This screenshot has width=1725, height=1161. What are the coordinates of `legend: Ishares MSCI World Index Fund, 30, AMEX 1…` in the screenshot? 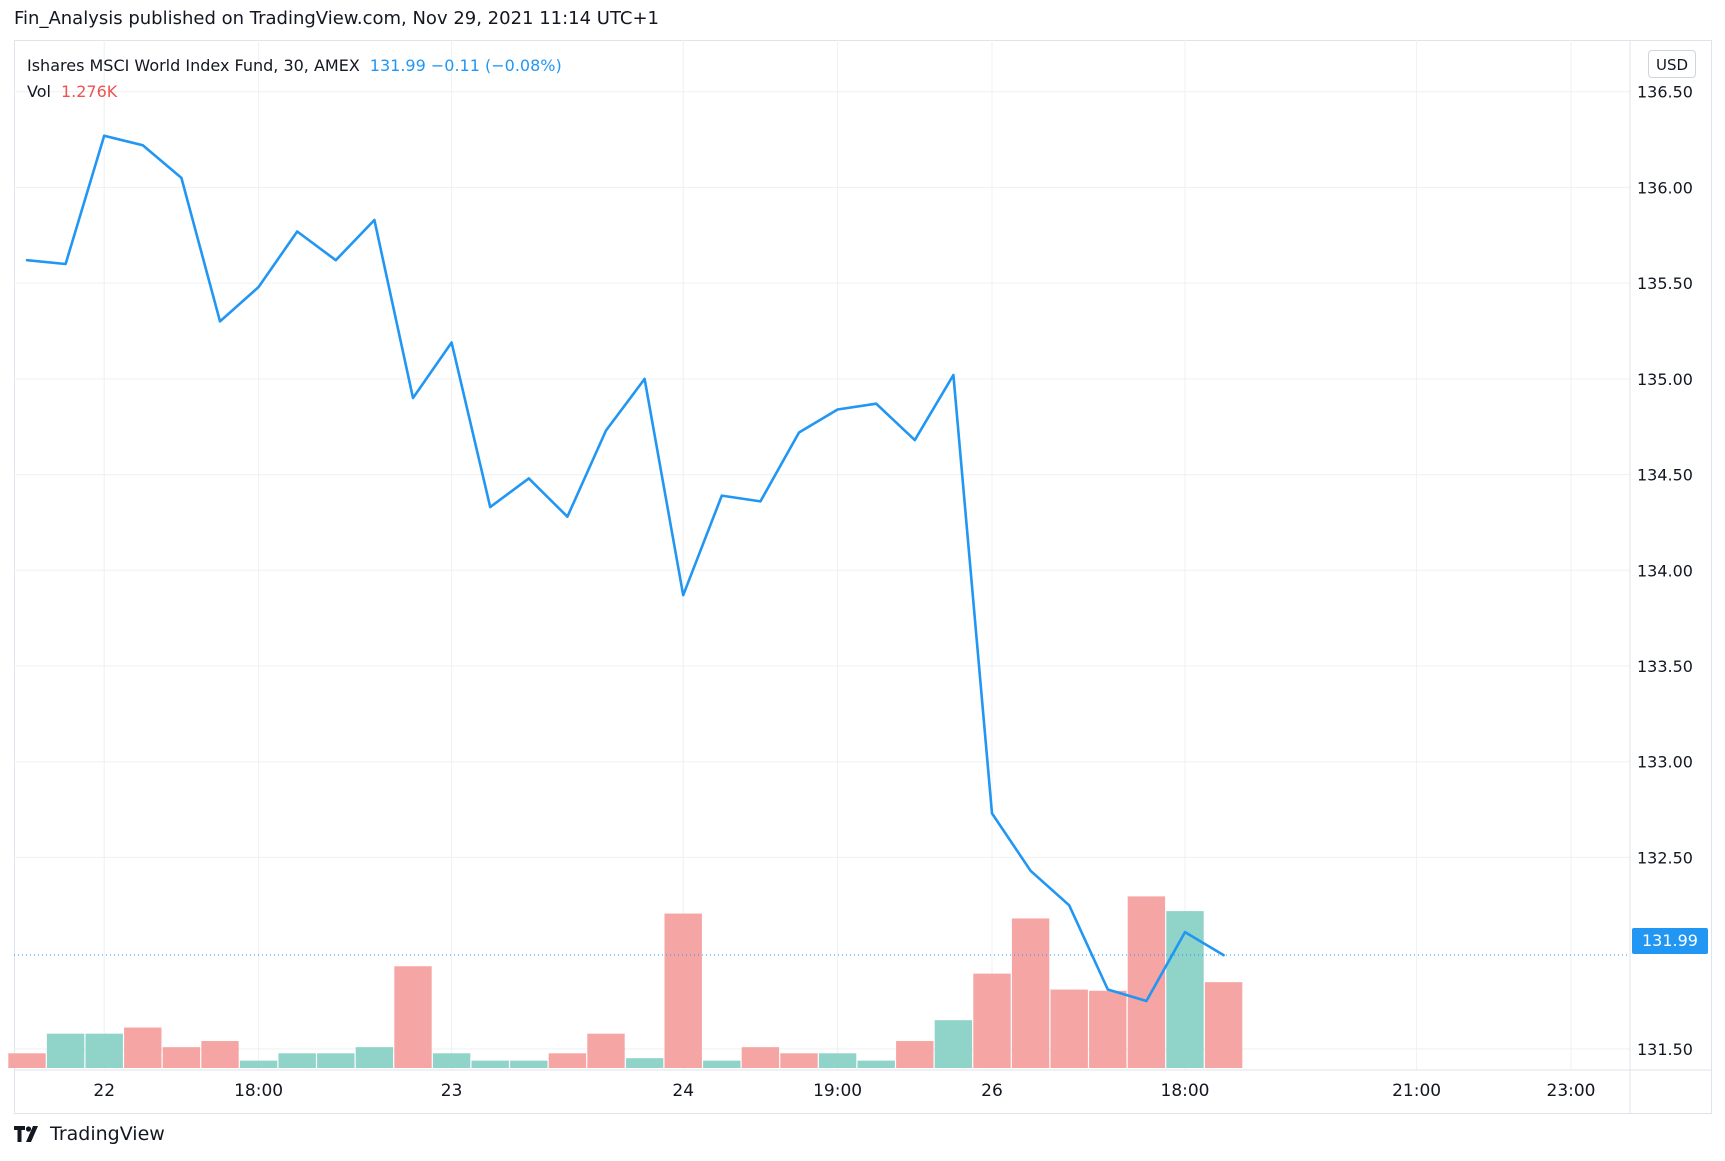 It's located at (294, 79).